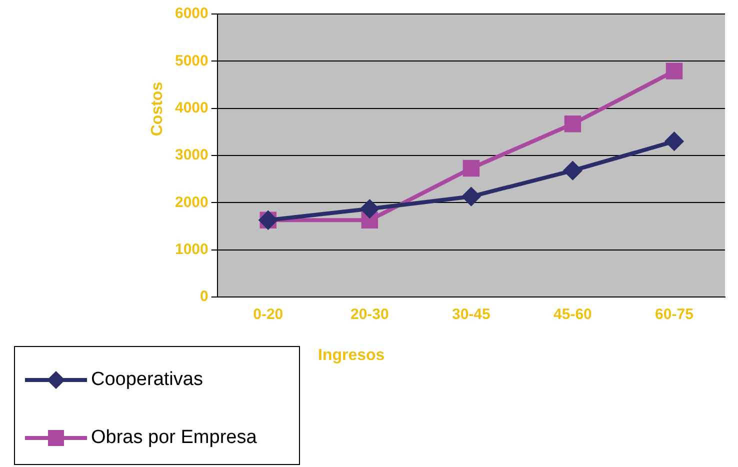 The height and width of the screenshot is (467, 738). What do you see at coordinates (369, 315) in the screenshot?
I see `x-tick-label: 20-30` at bounding box center [369, 315].